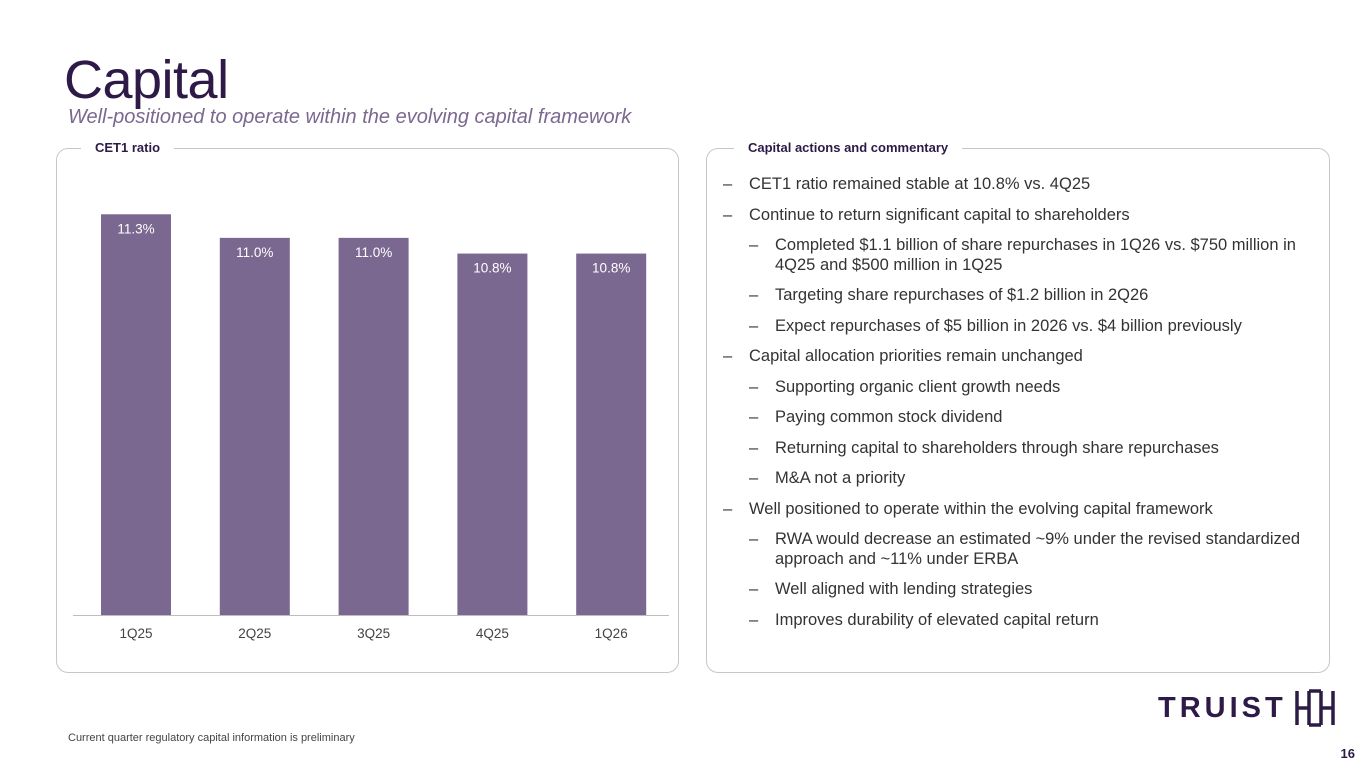  I want to click on bar-3Q25, so click(373, 426).